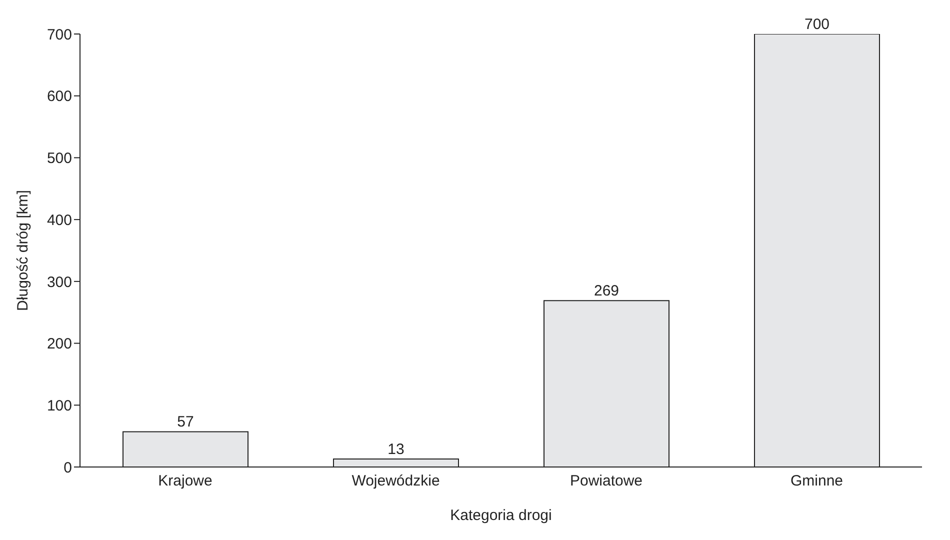  What do you see at coordinates (59, 344) in the screenshot?
I see `y-tick-label: 200` at bounding box center [59, 344].